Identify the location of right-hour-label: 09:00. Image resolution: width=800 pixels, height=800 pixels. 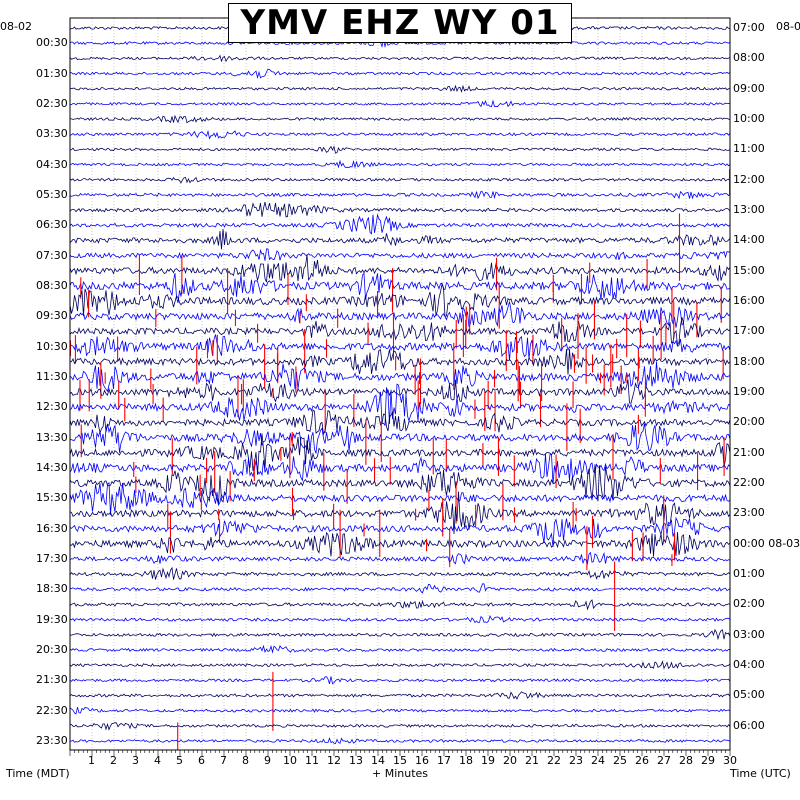
(749, 88).